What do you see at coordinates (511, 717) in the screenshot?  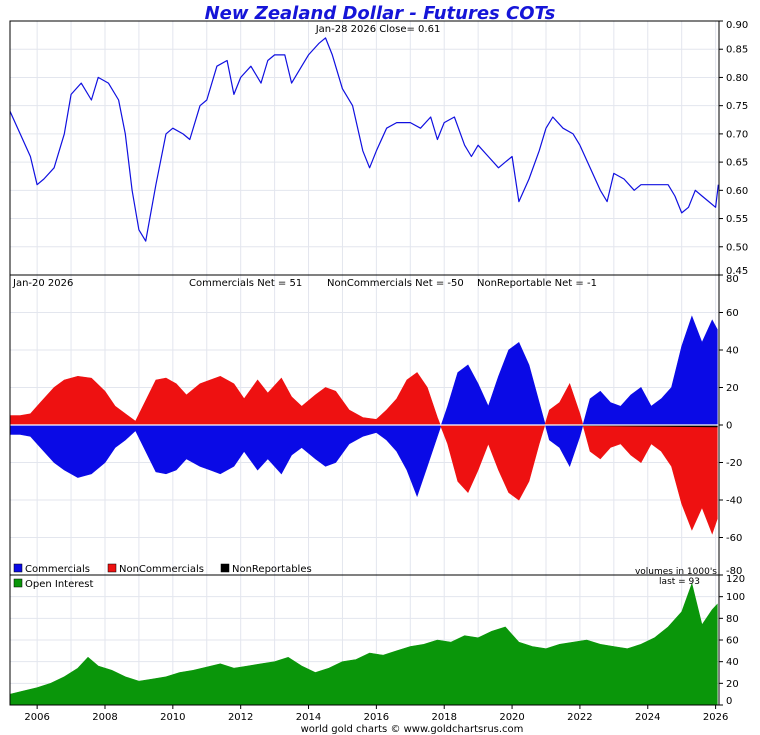 I see `x-tick-label: 2020` at bounding box center [511, 717].